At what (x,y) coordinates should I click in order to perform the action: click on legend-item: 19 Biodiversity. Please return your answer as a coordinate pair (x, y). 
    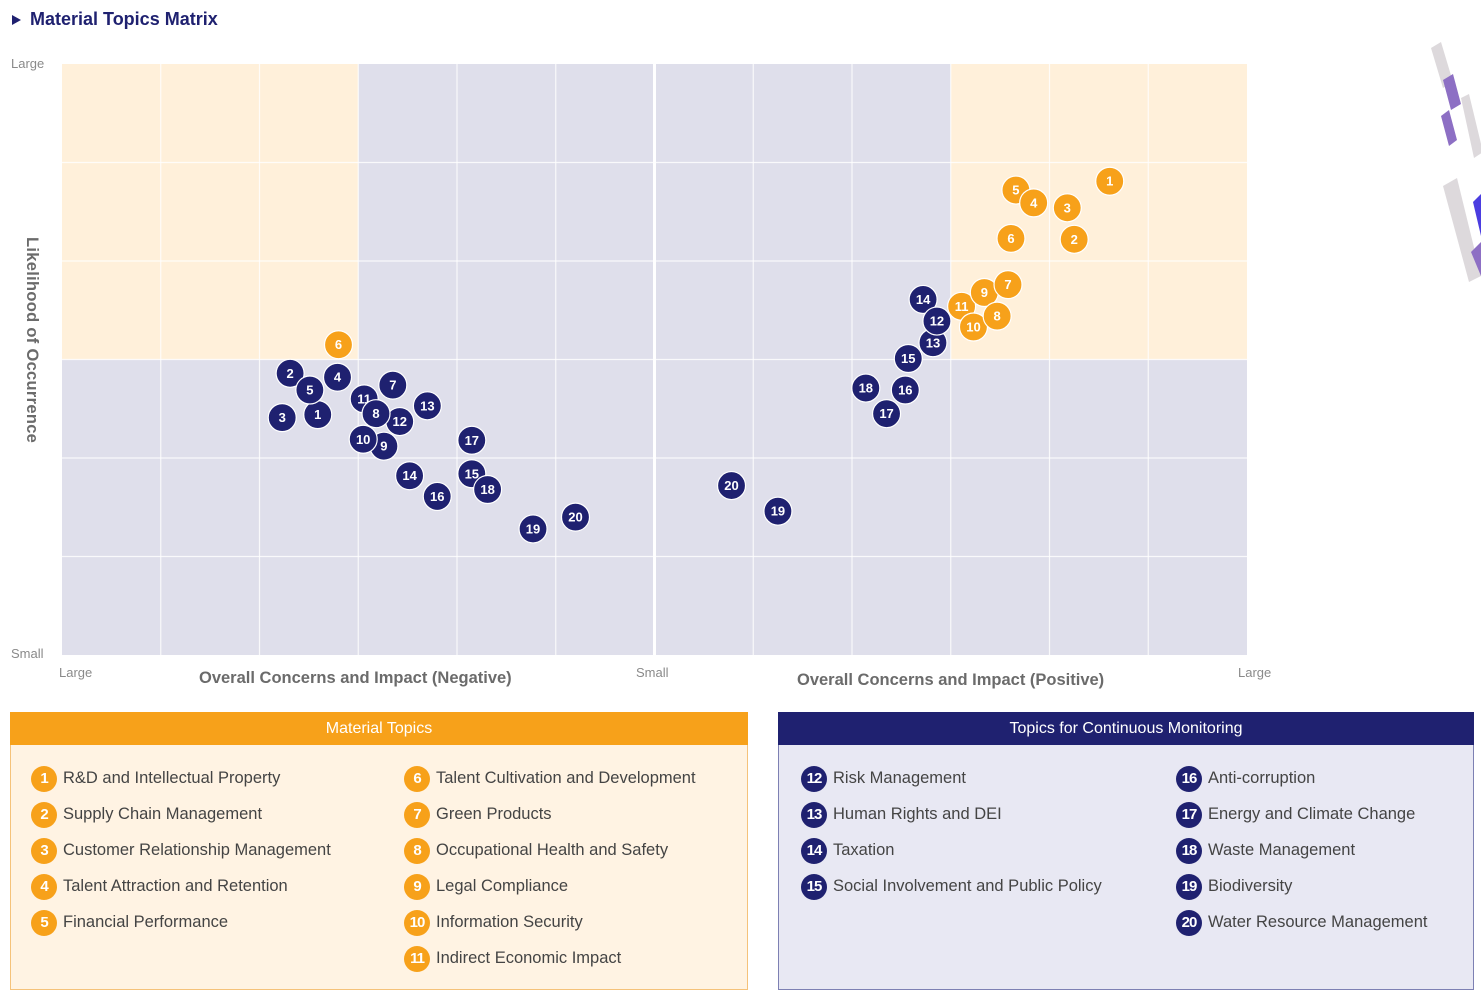
    Looking at the image, I should click on (1302, 886).